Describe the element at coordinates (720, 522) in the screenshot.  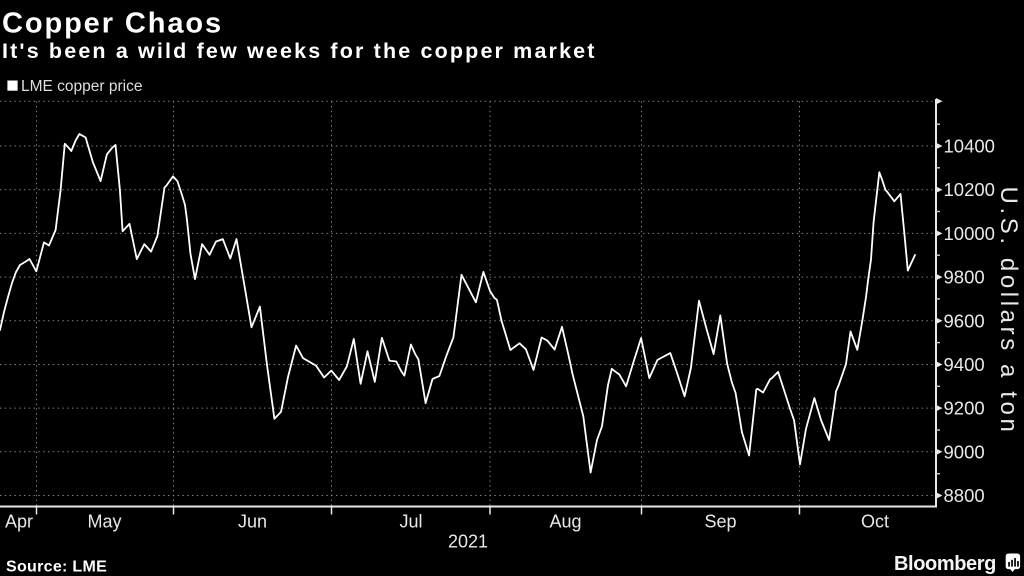
I see `svg-text: Sep` at that location.